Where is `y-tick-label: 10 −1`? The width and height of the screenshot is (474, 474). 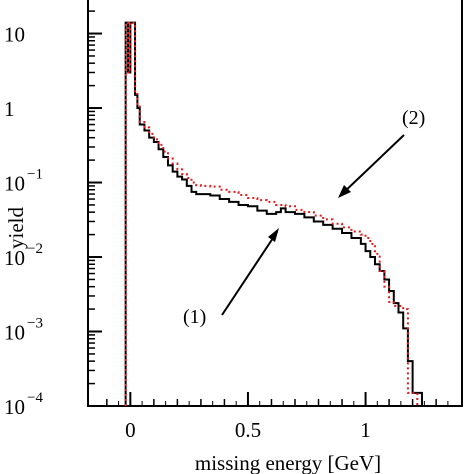 y-tick-label: 10 −1 is located at coordinates (23, 181).